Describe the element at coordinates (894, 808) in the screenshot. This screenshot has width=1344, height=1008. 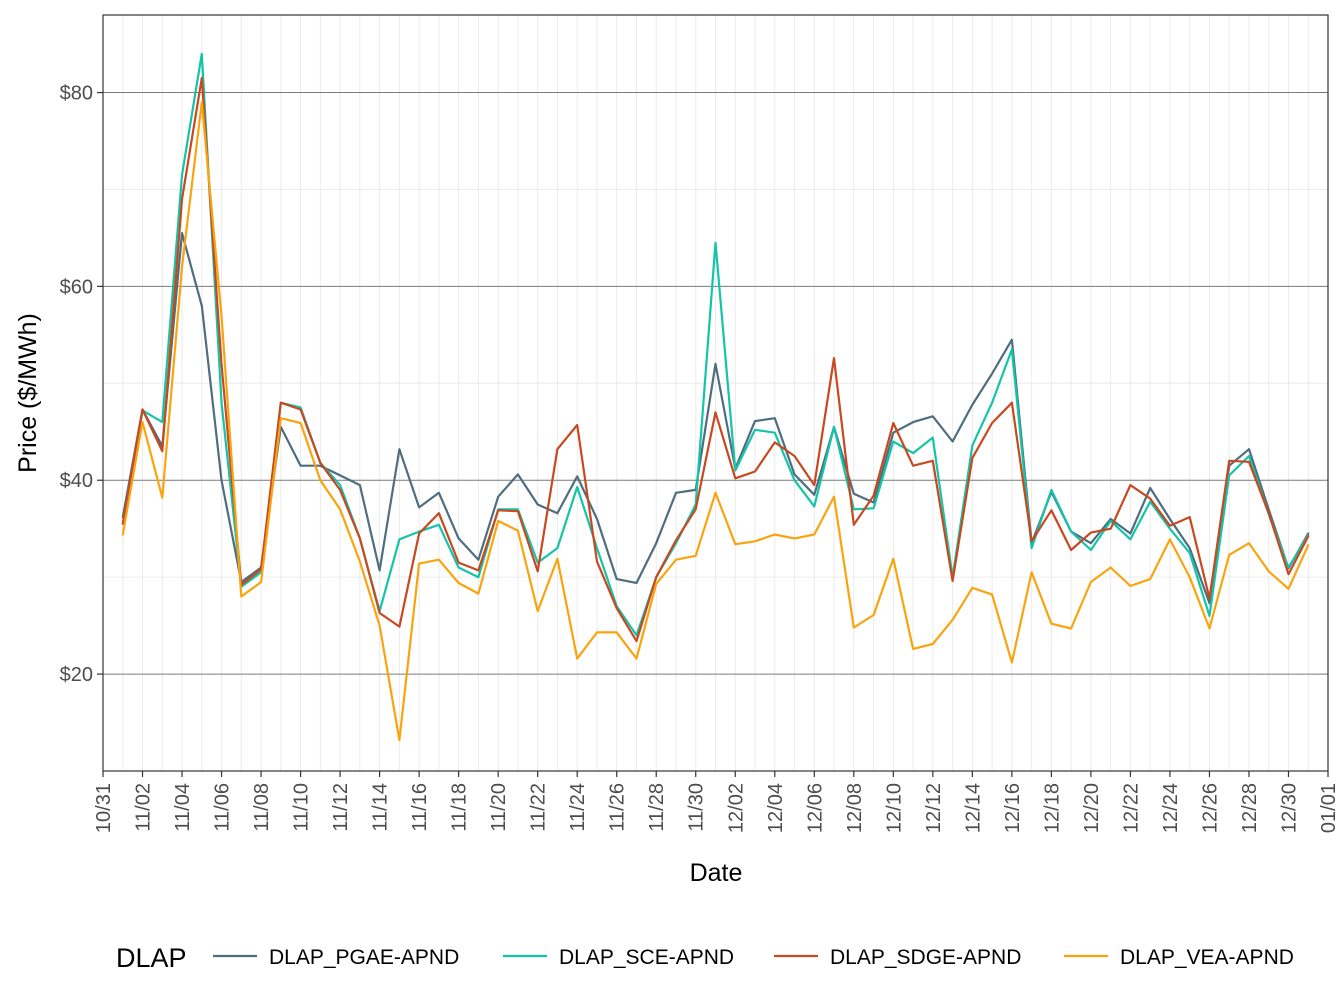
I see `x-tick-label: 12/10` at that location.